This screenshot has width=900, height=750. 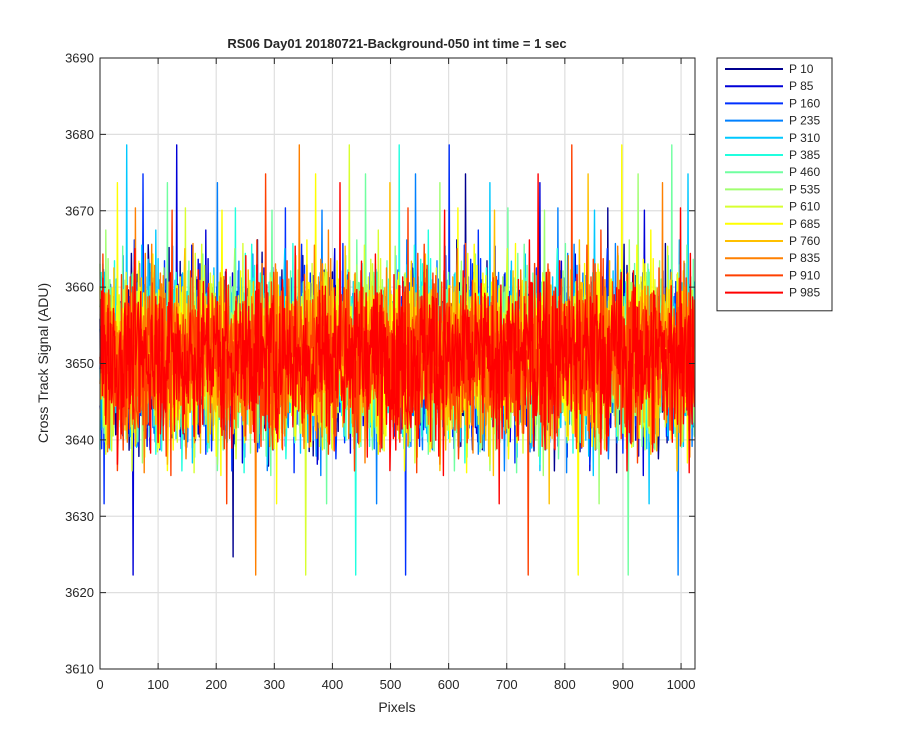 I want to click on legend-label-4: P 310, so click(x=804, y=138).